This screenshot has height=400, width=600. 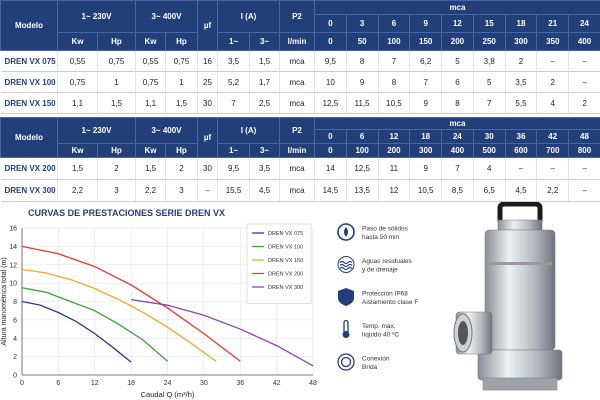 What do you see at coordinates (370, 367) in the screenshot?
I see `feature-text: Brida` at bounding box center [370, 367].